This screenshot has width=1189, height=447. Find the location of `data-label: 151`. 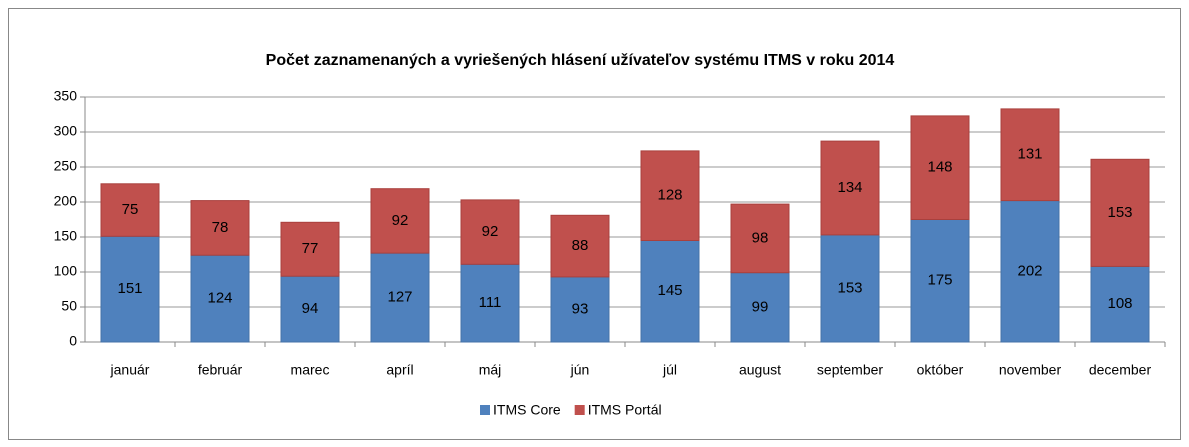

data-label: 151 is located at coordinates (129, 288).